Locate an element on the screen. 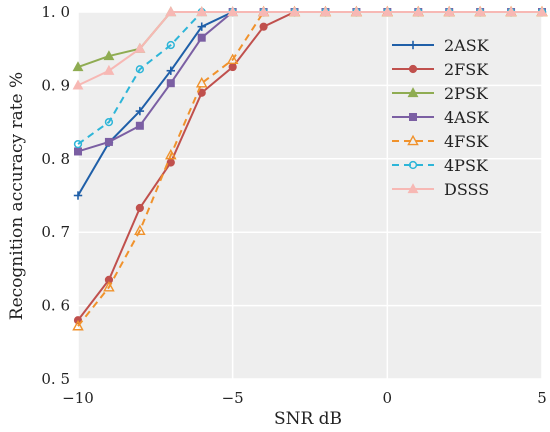  legend: 2ASK 2FSK 2PSK 4ASK 4FSK 4PSK DSSS is located at coordinates (441, 117).